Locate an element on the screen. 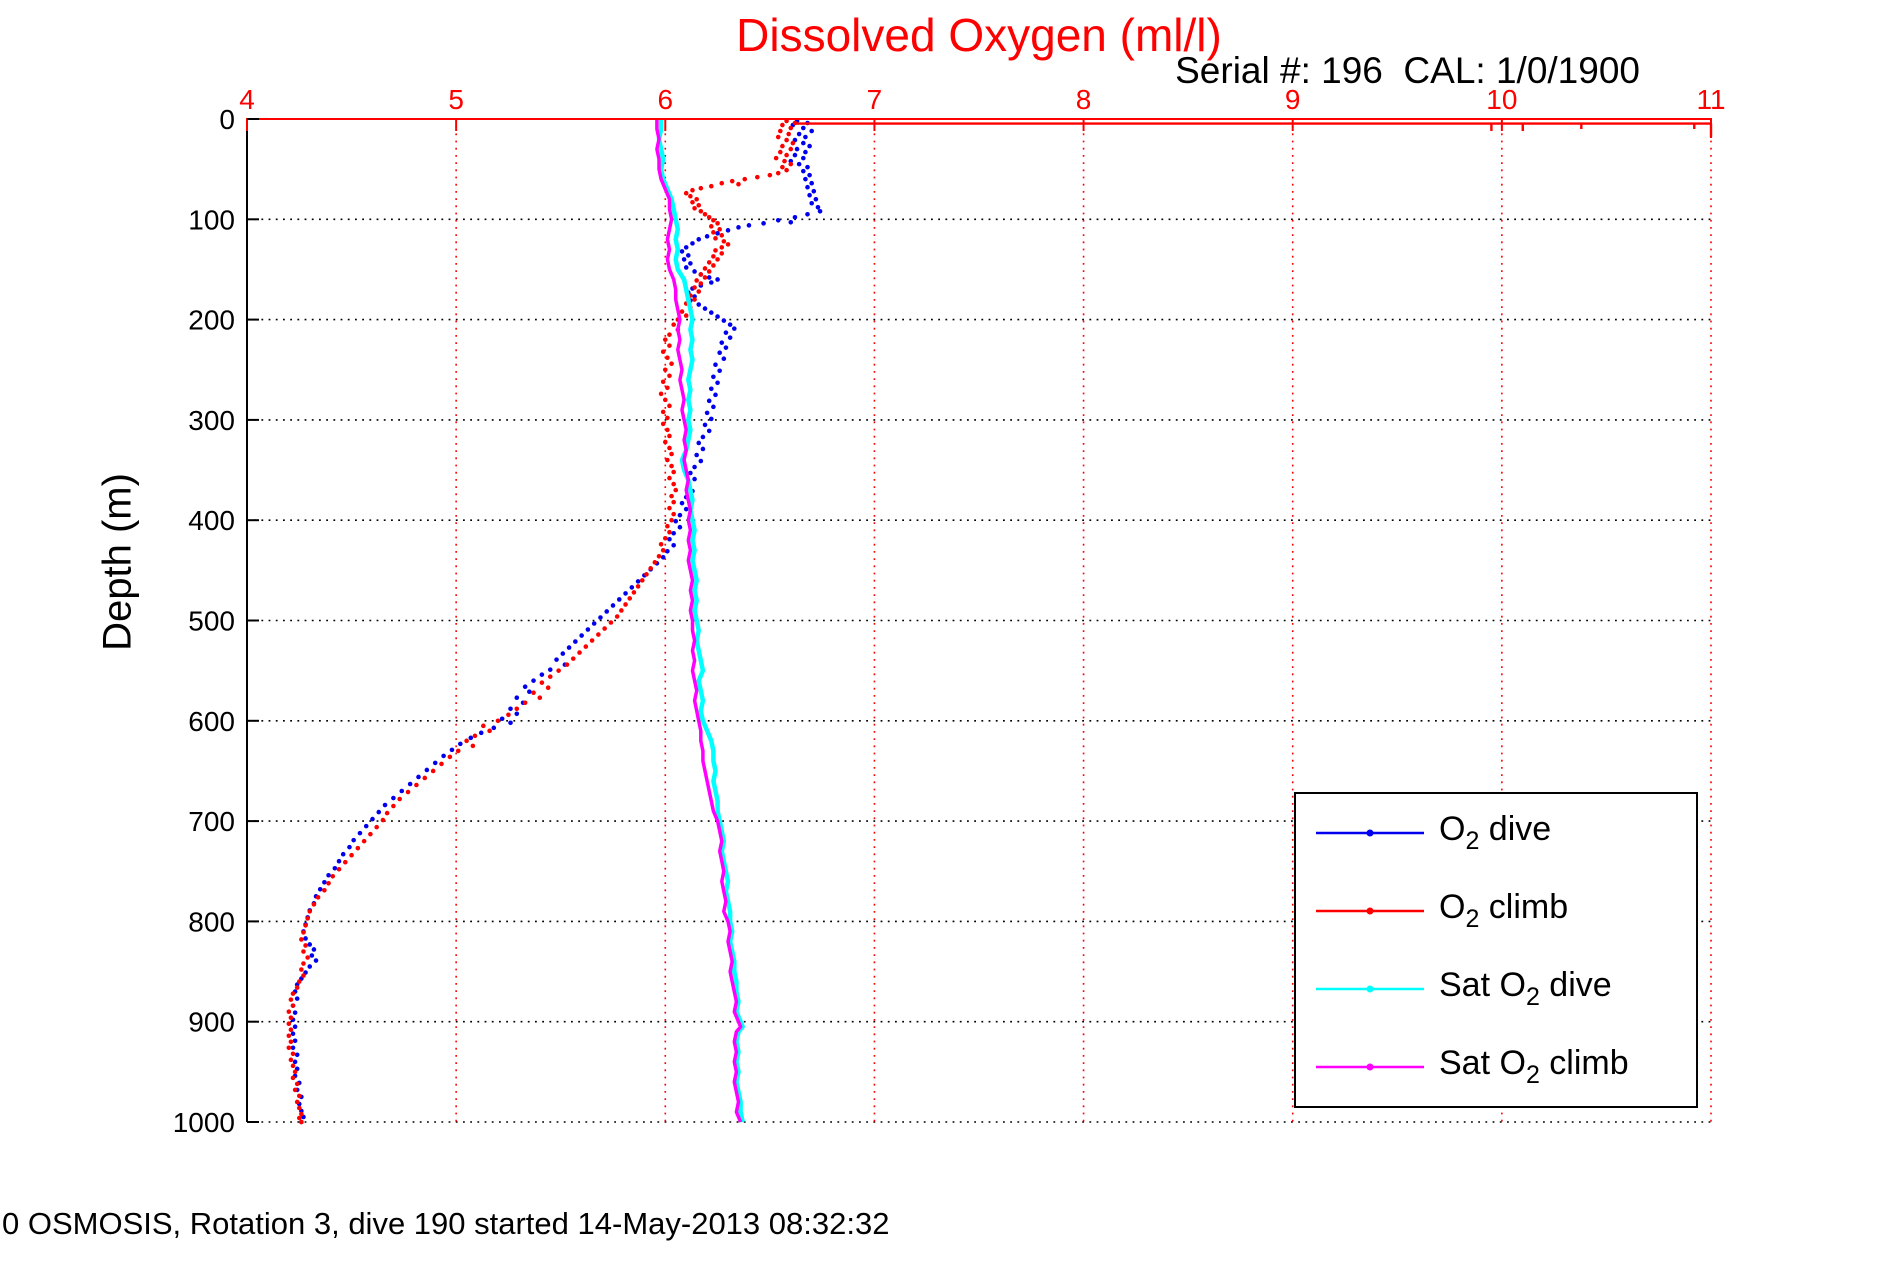 Image resolution: width=1891 pixels, height=1262 pixels. legend-entry-sat-o2-climb: Sat O2 climb is located at coordinates (1496, 1067).